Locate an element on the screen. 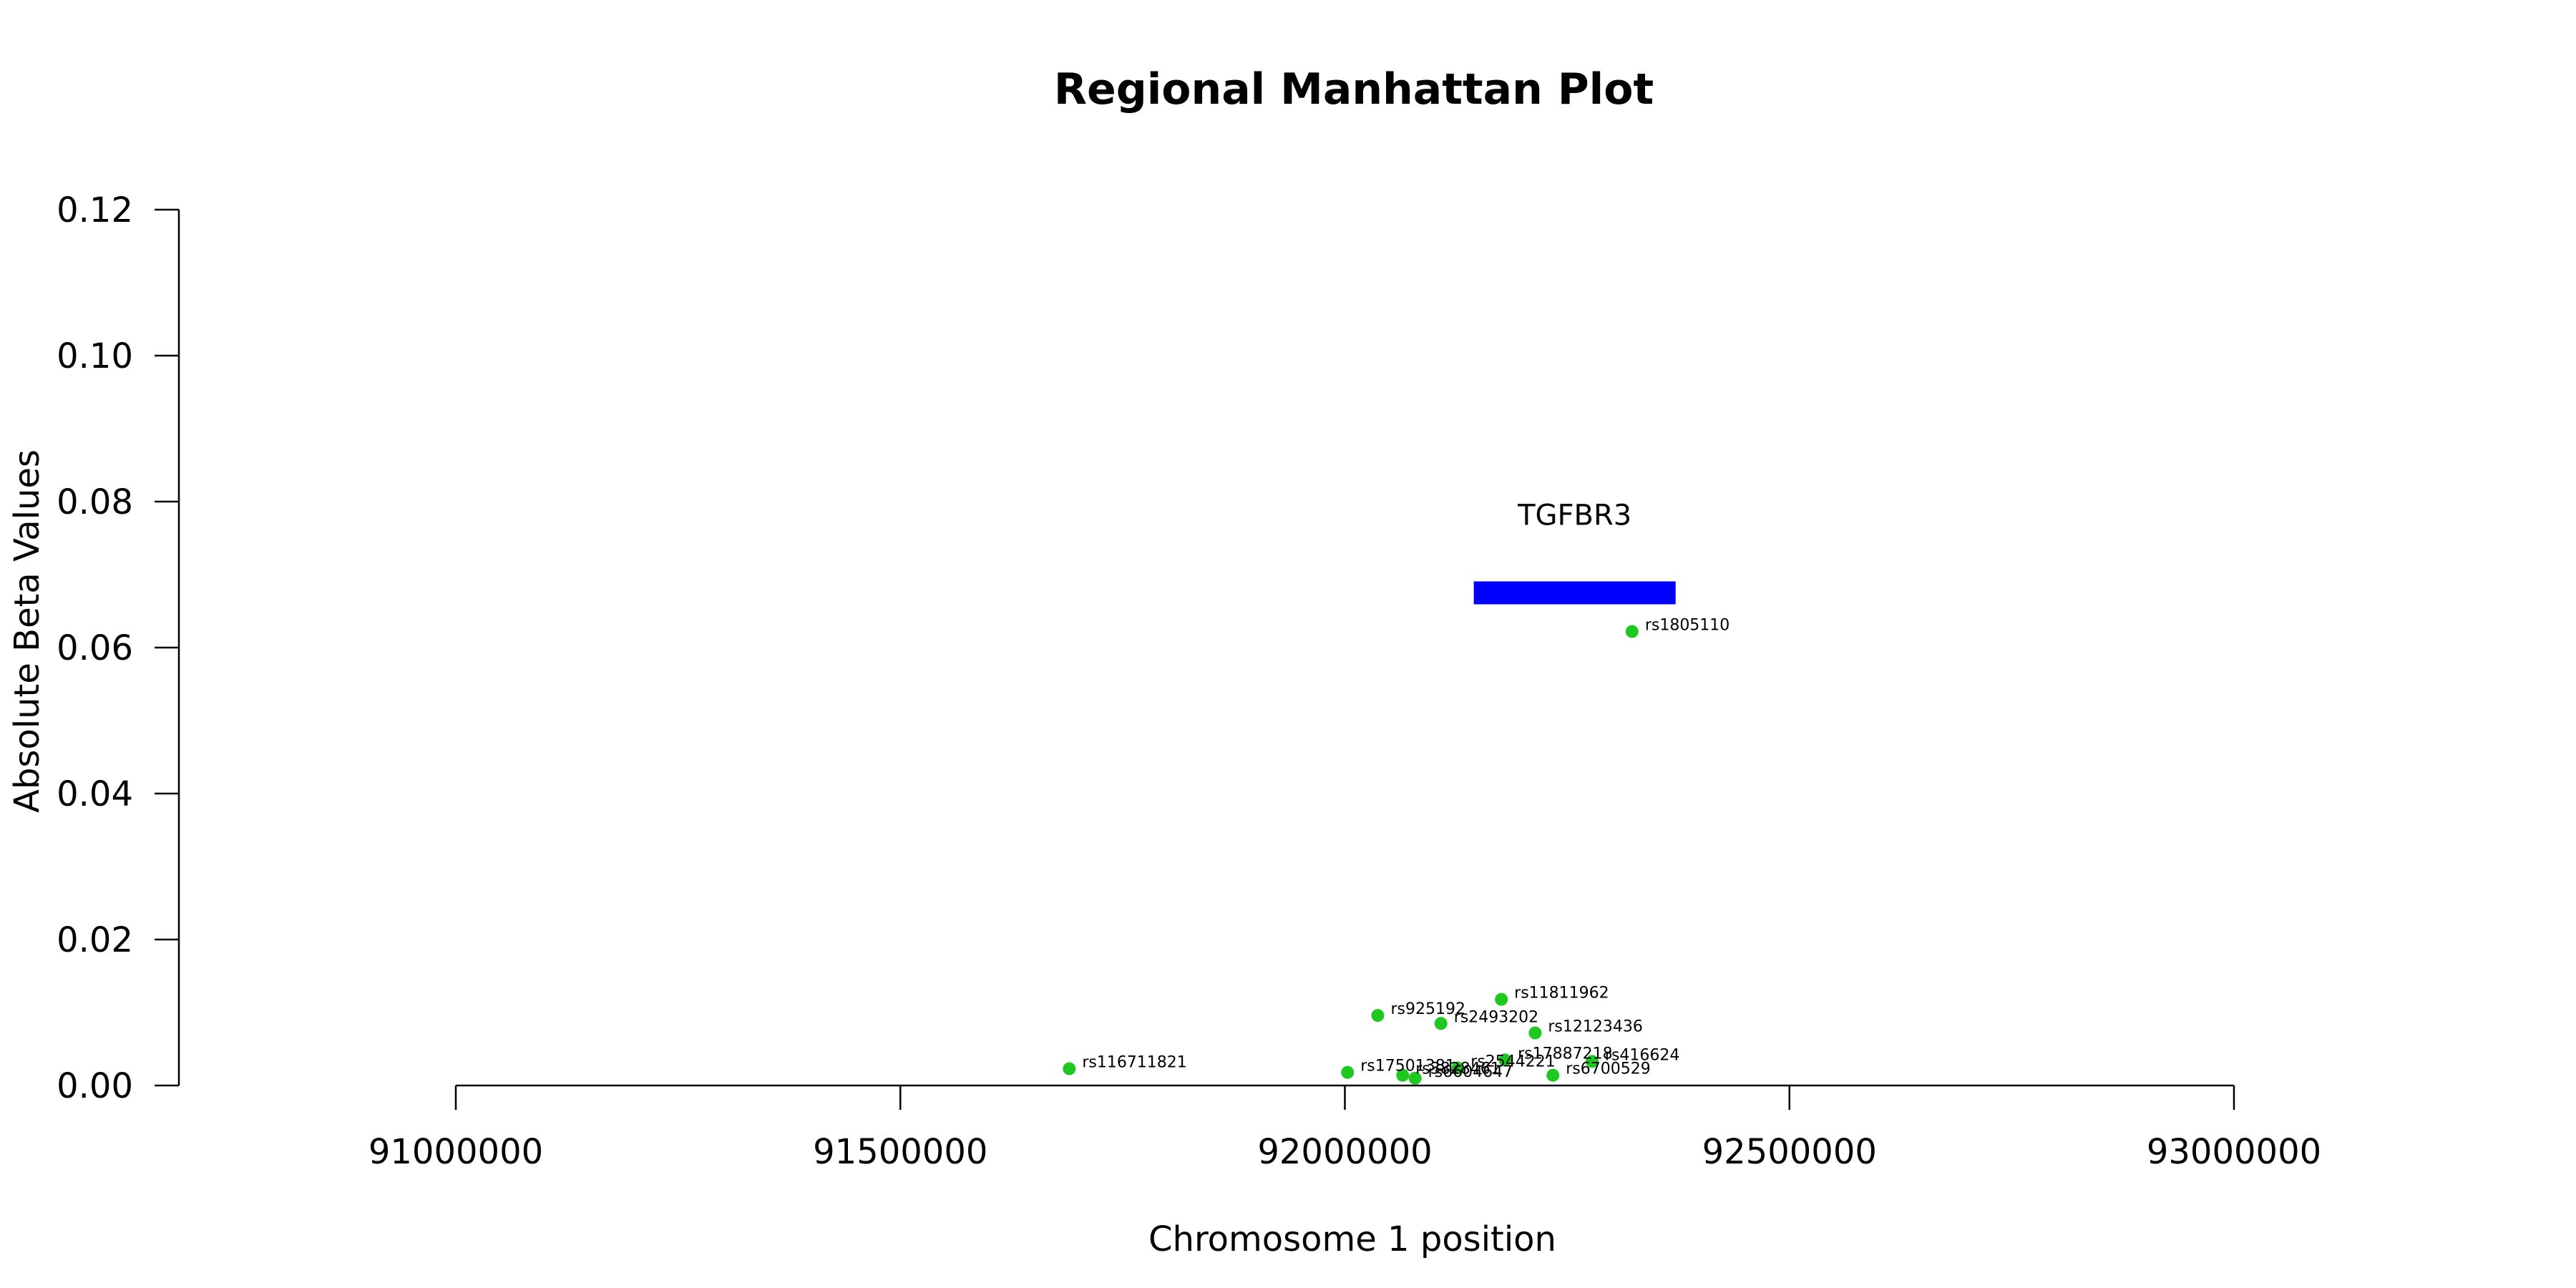  snp-label: rs925192 is located at coordinates (1427, 1009).